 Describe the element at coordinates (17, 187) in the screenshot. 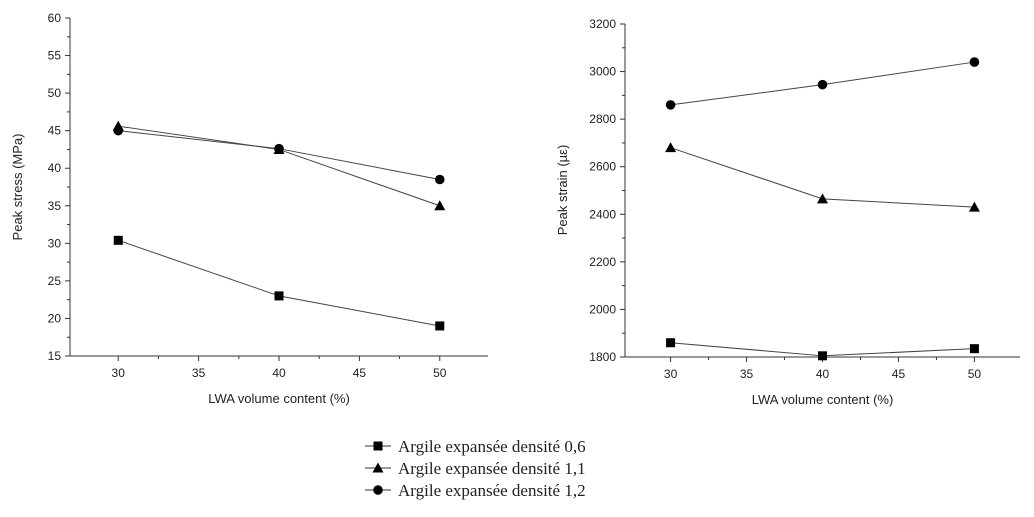

I see `stress-y-axis-title: Peak stress (MPa)` at that location.